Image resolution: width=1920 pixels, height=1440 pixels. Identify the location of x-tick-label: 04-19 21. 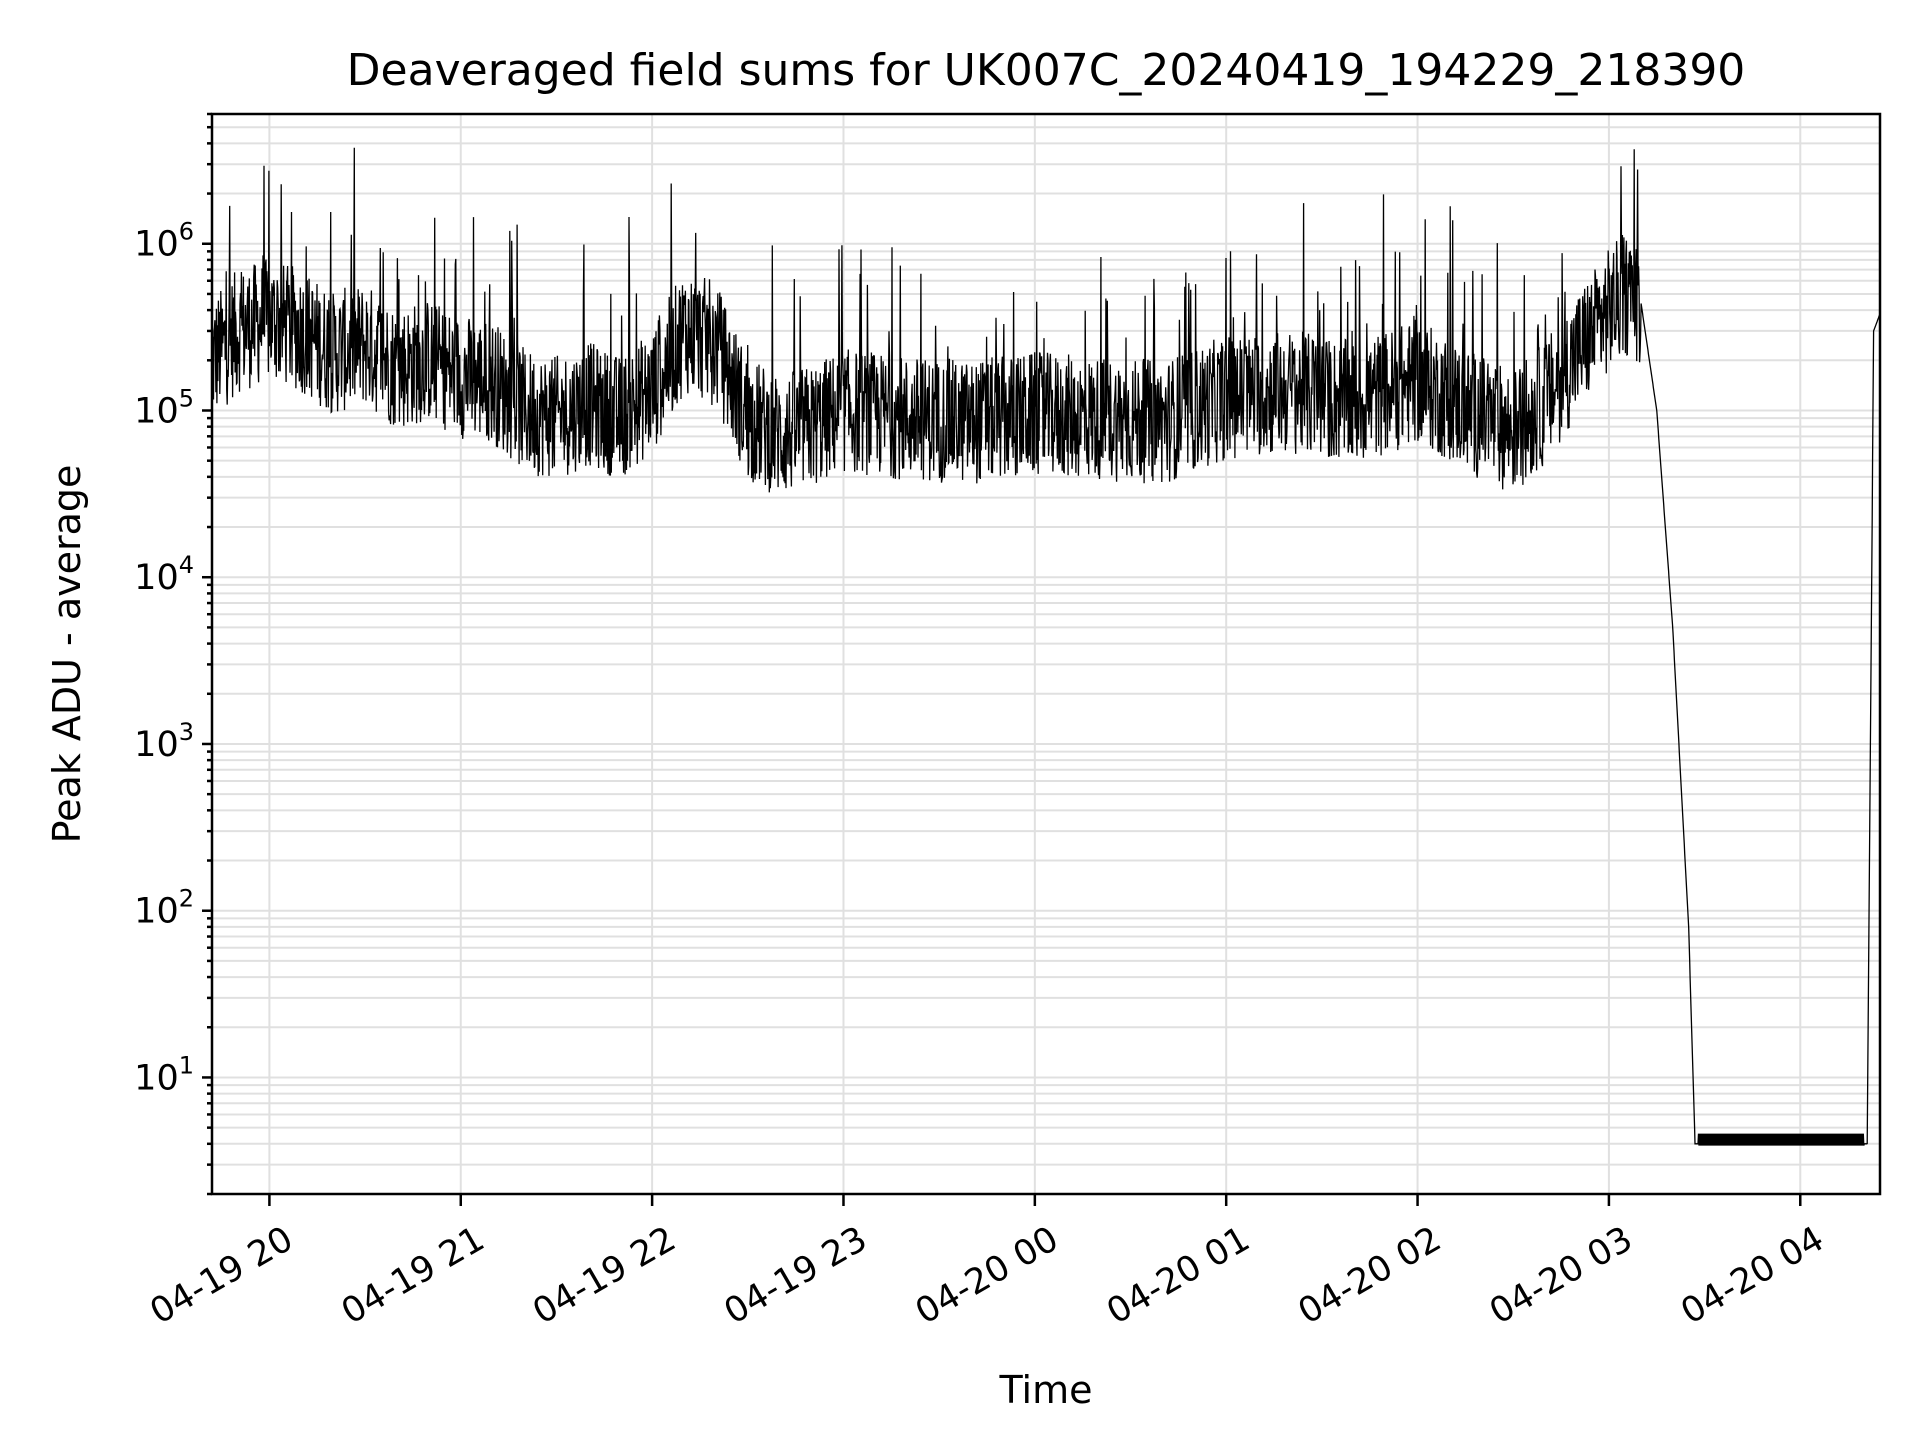
(413, 1275).